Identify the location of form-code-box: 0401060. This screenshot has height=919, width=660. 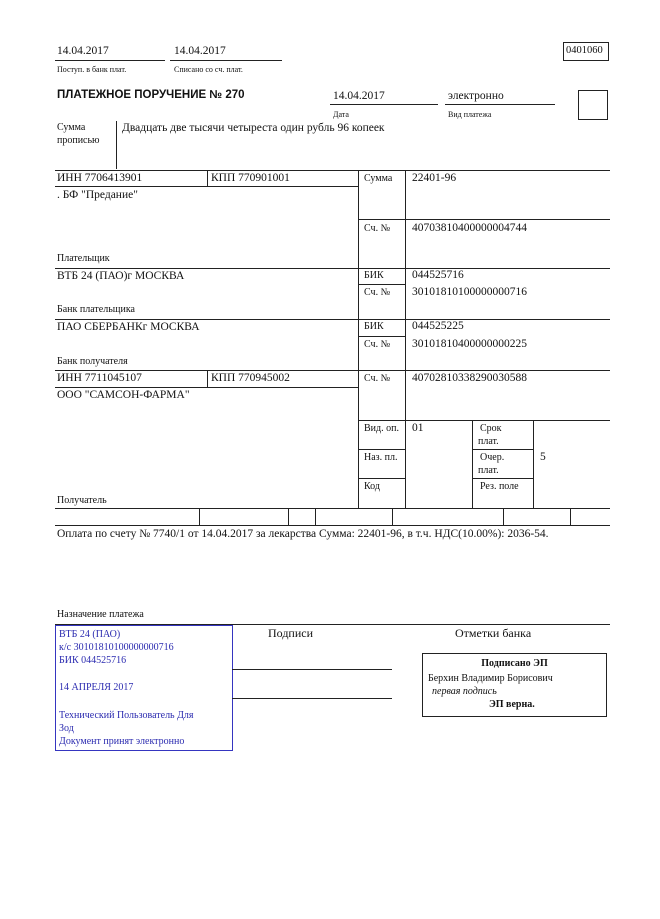
(586, 51).